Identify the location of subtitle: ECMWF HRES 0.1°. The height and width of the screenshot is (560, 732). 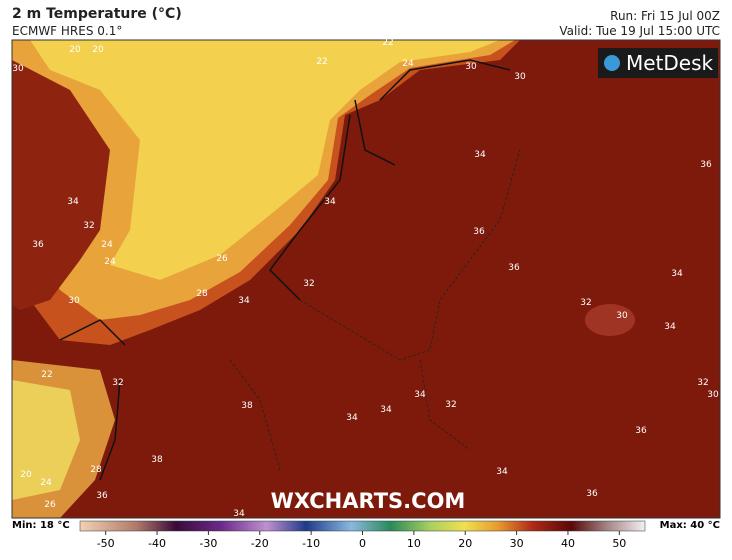
(67, 31).